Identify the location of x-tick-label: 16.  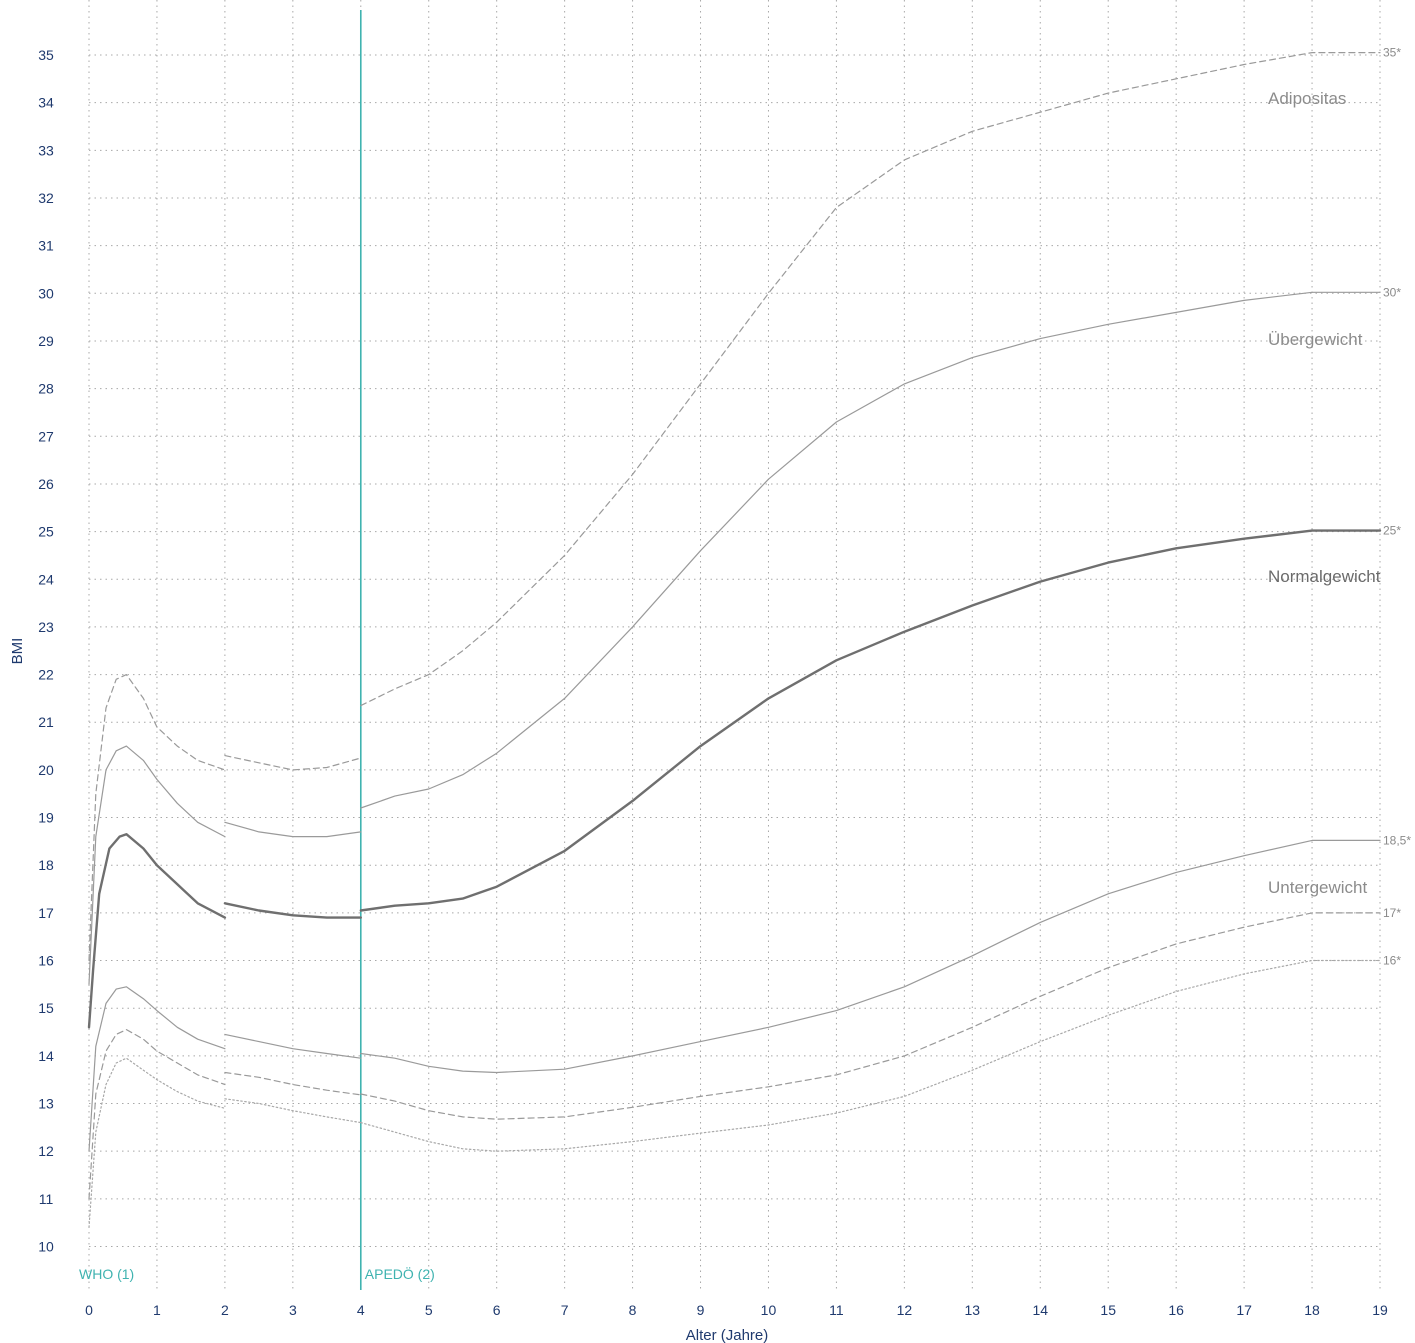
(1176, 1310).